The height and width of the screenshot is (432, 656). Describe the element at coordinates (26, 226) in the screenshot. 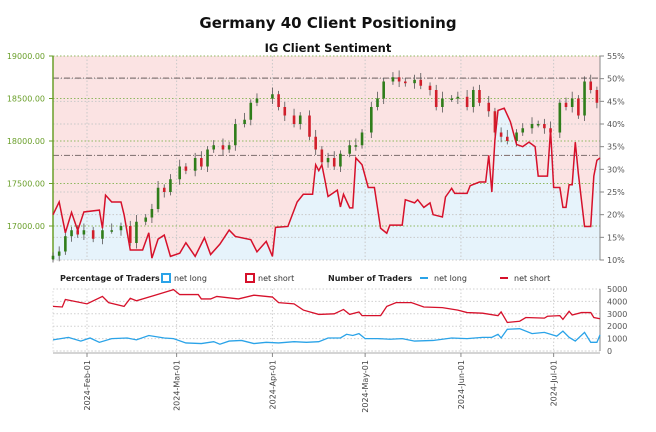

I see `price-tick-label: 17000.00` at that location.